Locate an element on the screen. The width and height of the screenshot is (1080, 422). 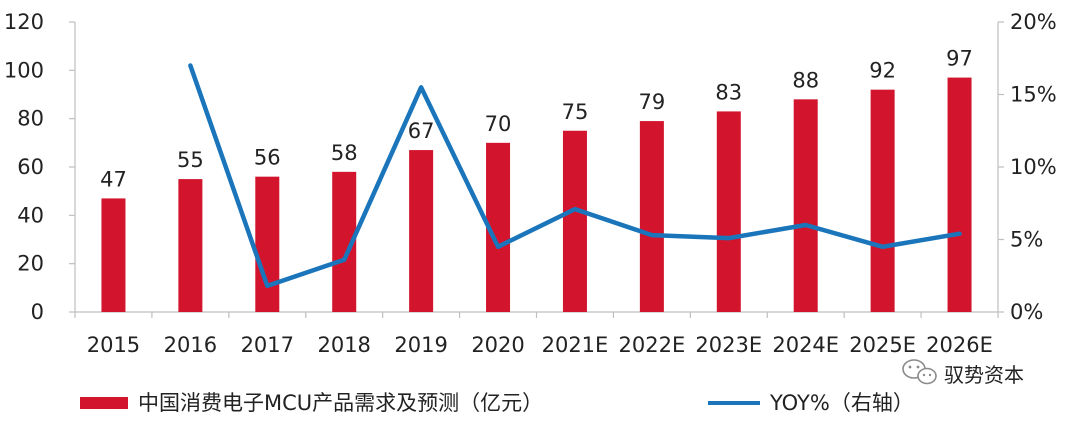
right-axis-ticks: 0% 5% 10% 15% 20% is located at coordinates (1033, 167).